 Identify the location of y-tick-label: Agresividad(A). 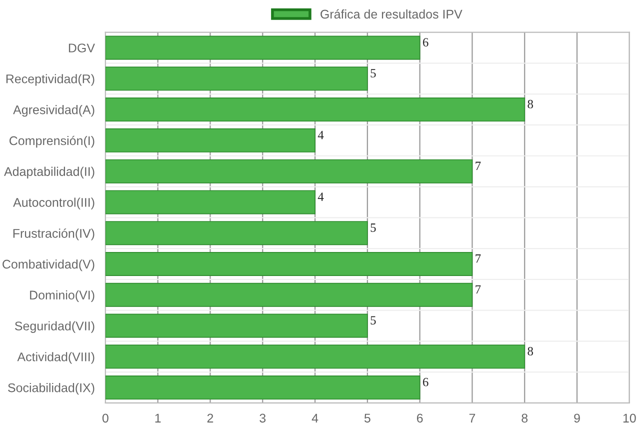
(53, 111).